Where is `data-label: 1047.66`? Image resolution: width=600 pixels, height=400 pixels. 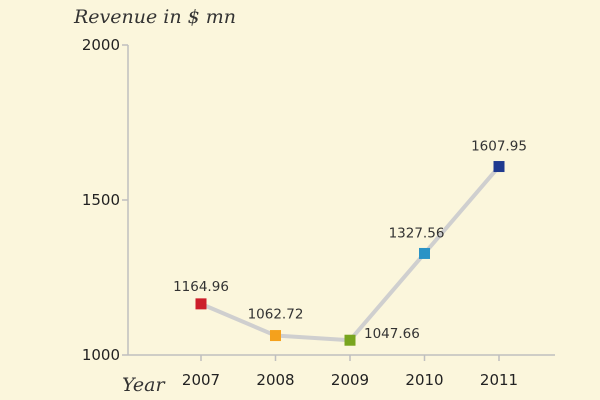 data-label: 1047.66 is located at coordinates (392, 334).